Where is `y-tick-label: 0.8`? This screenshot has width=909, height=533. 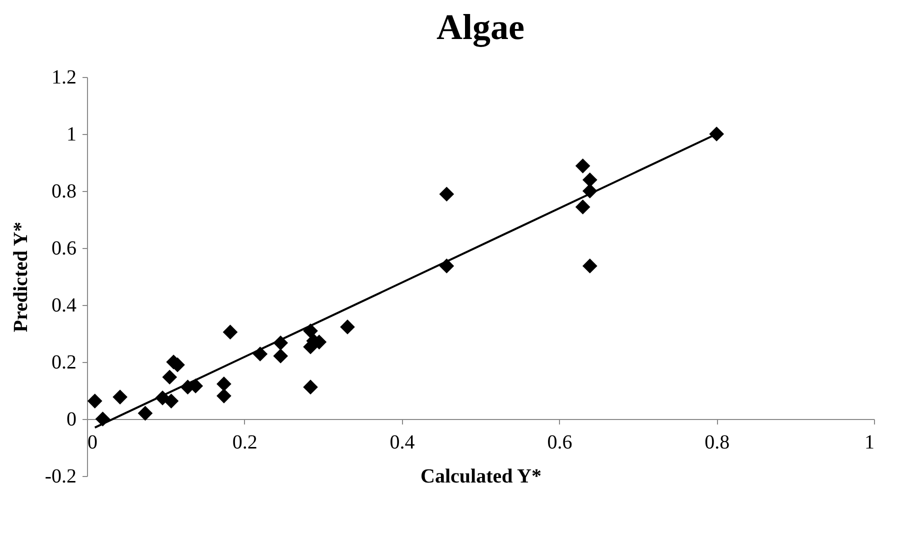
y-tick-label: 0.8 is located at coordinates (64, 191).